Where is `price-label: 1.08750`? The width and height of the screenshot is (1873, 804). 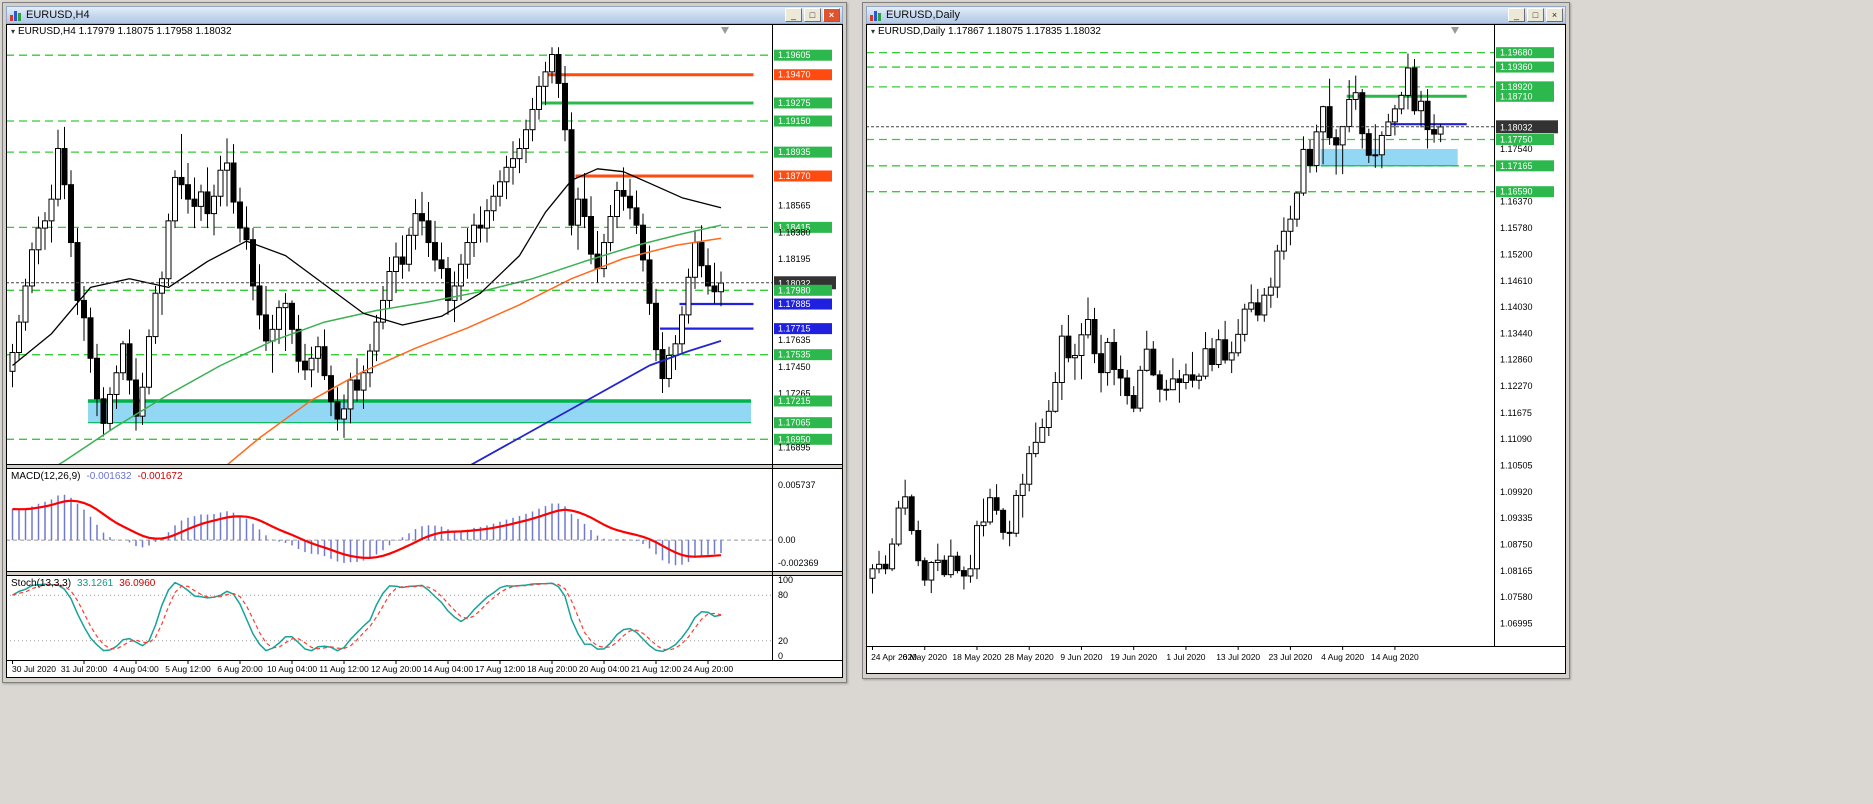
price-label: 1.08750 is located at coordinates (1516, 545).